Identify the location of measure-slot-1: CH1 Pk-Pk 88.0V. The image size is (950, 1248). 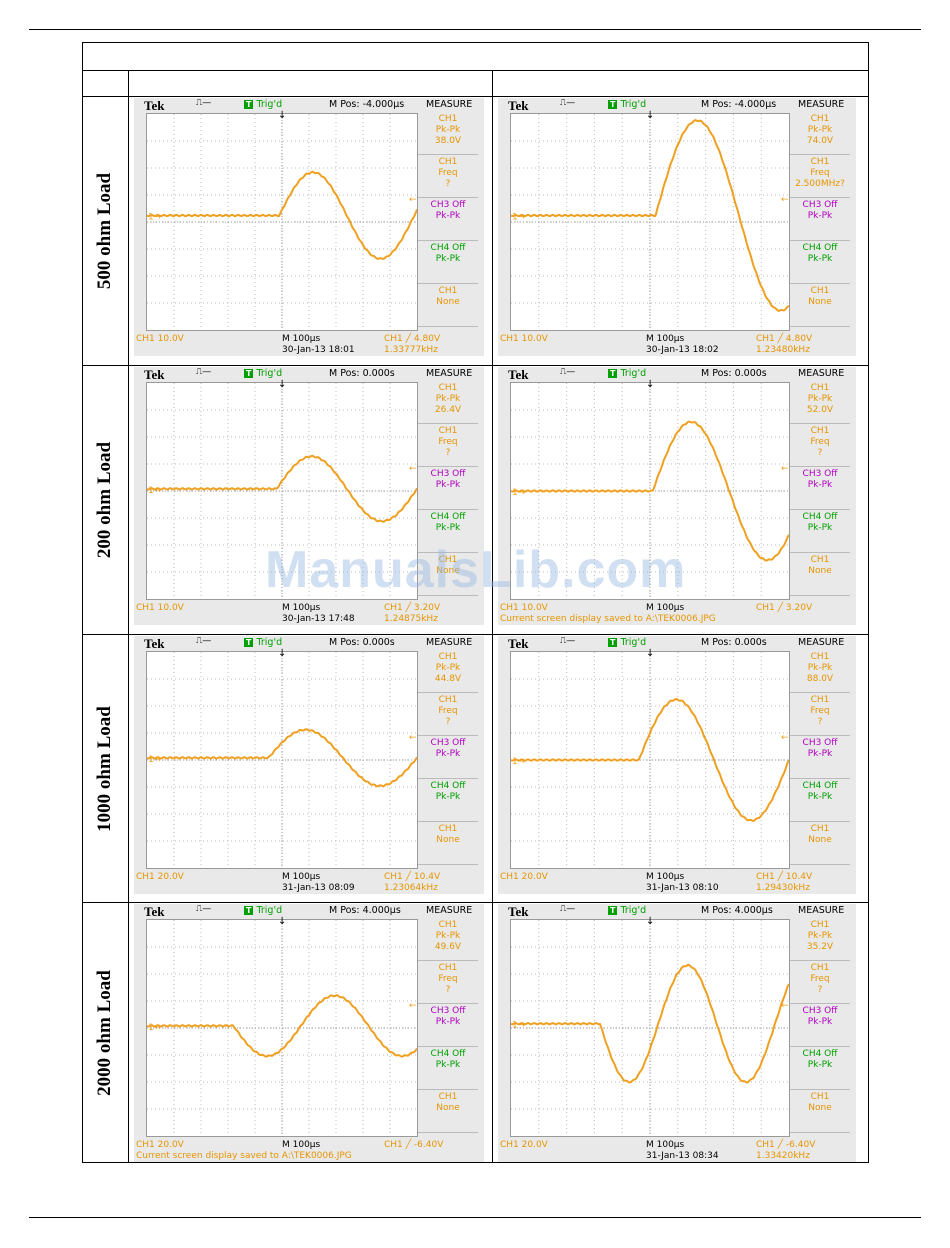
(820, 671).